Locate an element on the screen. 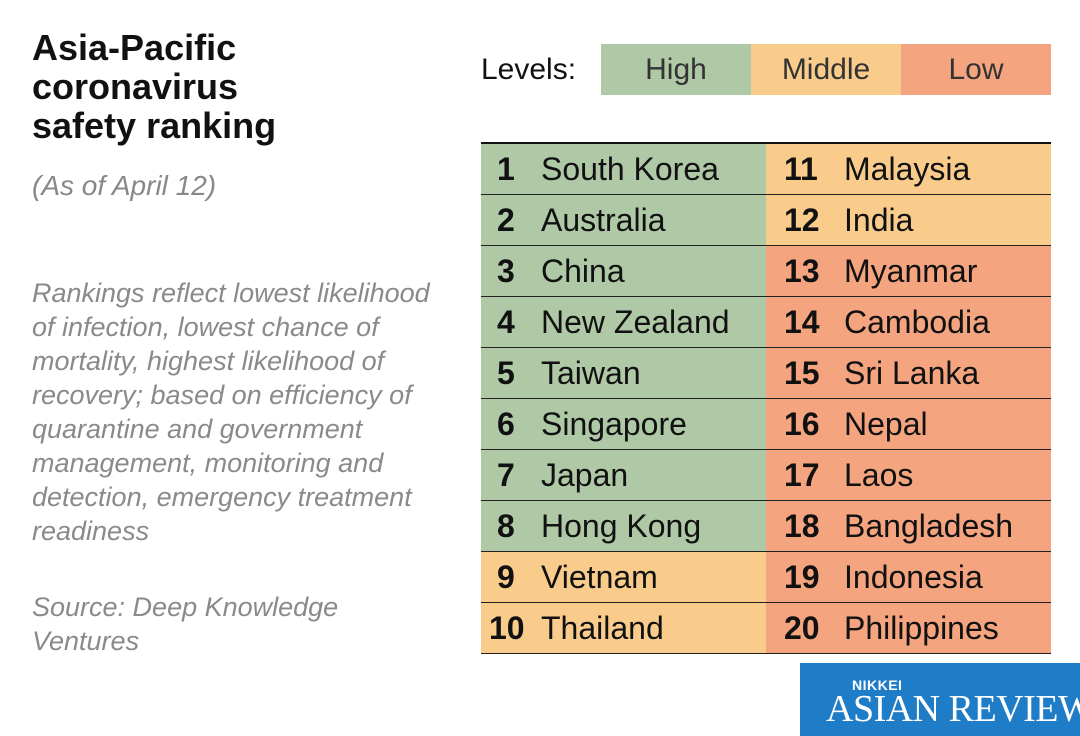 Image resolution: width=1080 pixels, height=736 pixels. ranking-cell: 7 Japan is located at coordinates (623, 475).